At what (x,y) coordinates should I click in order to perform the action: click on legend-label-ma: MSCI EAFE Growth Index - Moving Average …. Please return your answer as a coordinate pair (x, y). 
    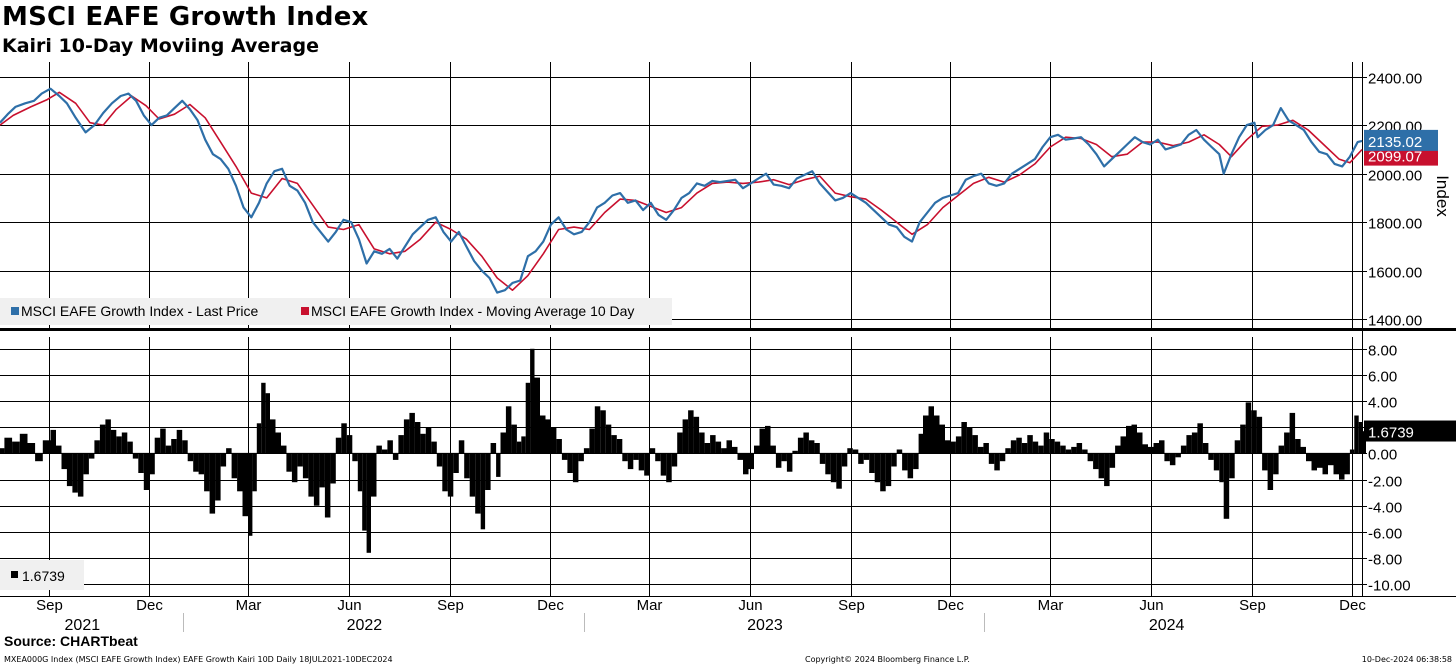
    Looking at the image, I should click on (472, 311).